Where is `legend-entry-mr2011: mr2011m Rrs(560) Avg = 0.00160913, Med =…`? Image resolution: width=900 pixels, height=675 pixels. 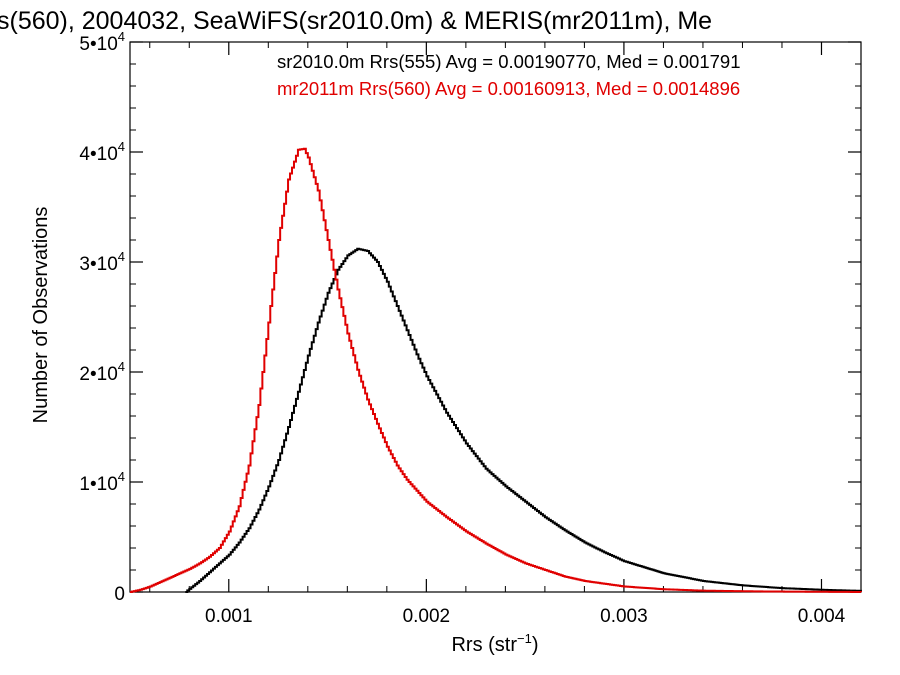 legend-entry-mr2011: mr2011m Rrs(560) Avg = 0.00160913, Med =… is located at coordinates (508, 88).